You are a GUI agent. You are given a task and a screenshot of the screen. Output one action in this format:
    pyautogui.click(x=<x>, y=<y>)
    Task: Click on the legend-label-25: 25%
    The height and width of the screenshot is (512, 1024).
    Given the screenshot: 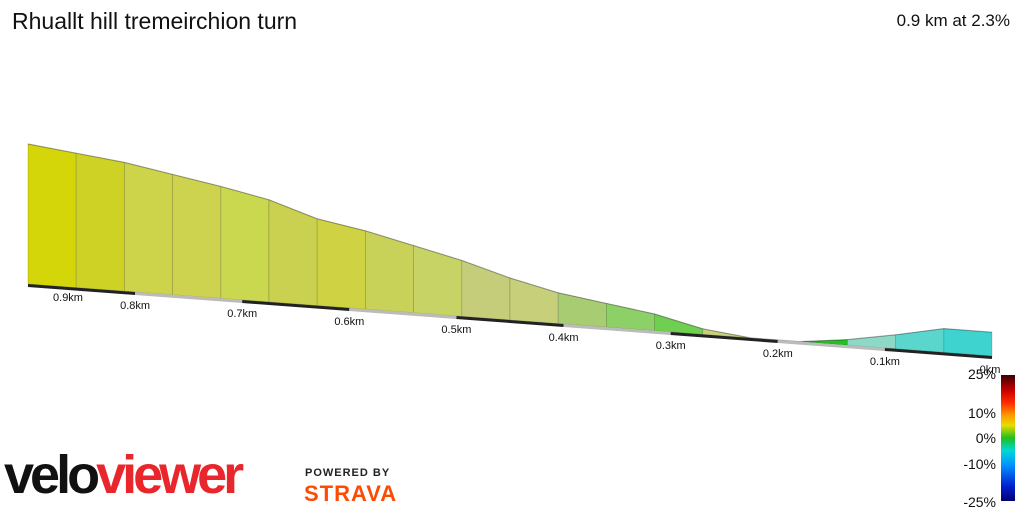 What is the action you would take?
    pyautogui.click(x=981, y=374)
    